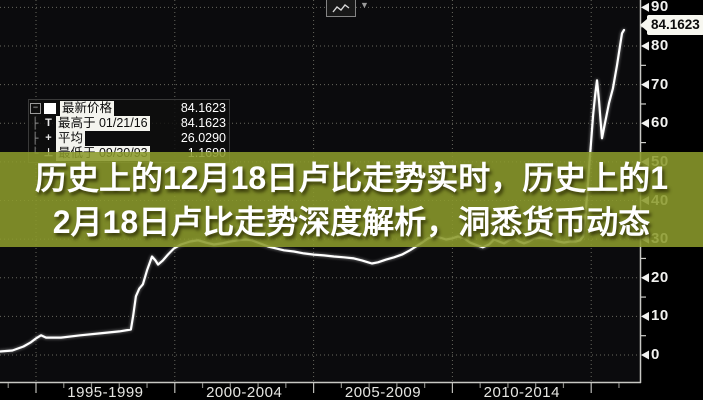 This screenshot has width=703, height=400. Describe the element at coordinates (660, 316) in the screenshot. I see `y-axis-label: 10` at that location.